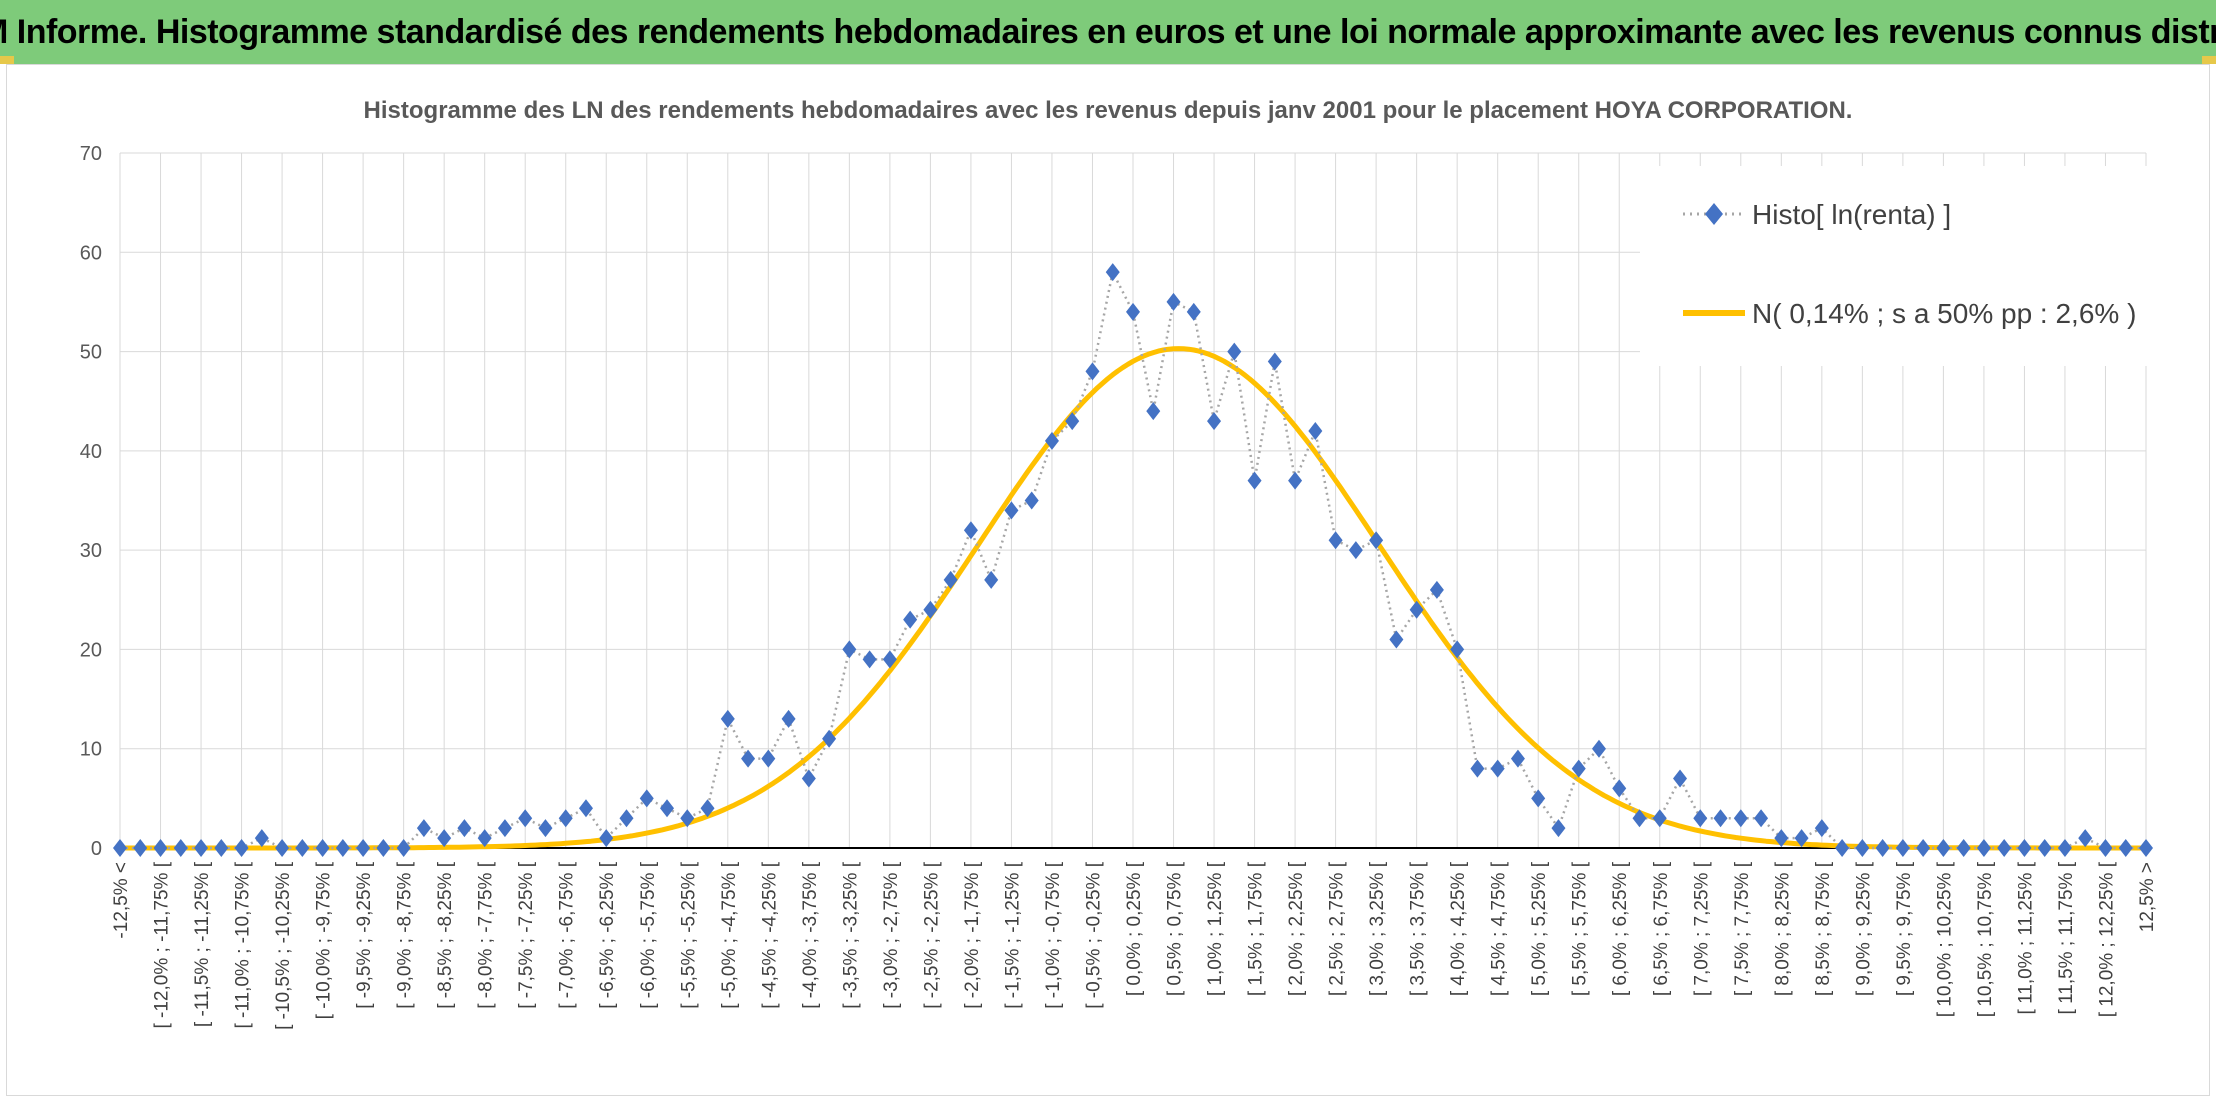 This screenshot has height=1102, width=2216. I want to click on x-tick-label: -12,5% <, so click(121, 900).